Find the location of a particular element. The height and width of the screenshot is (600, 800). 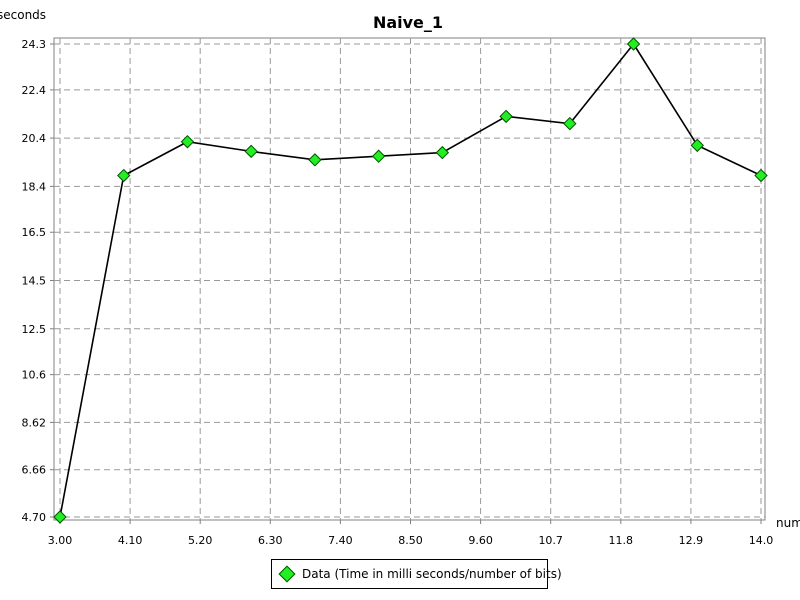

chart-title: Naive_1 is located at coordinates (408, 22).